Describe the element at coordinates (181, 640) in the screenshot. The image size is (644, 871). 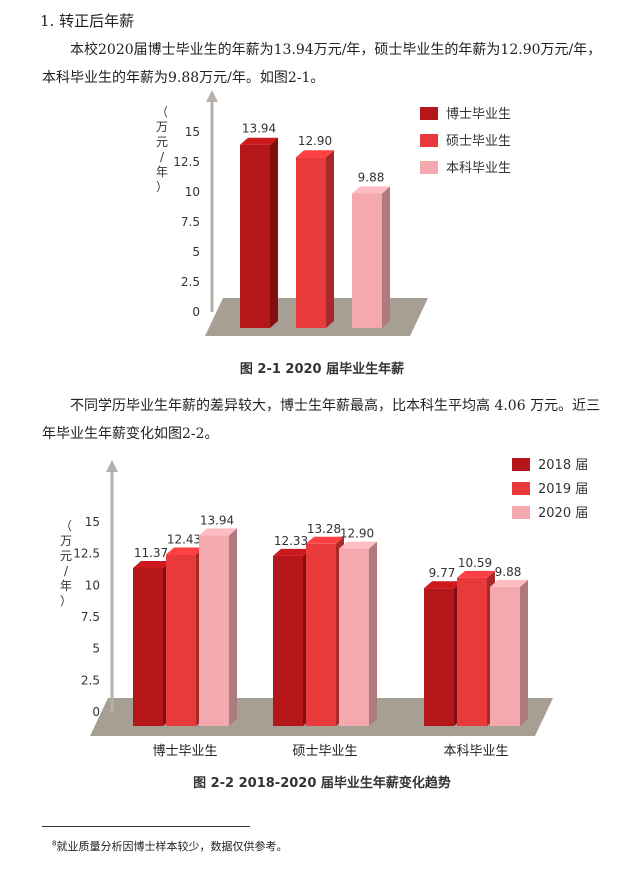
I see `bar-s1-g0` at that location.